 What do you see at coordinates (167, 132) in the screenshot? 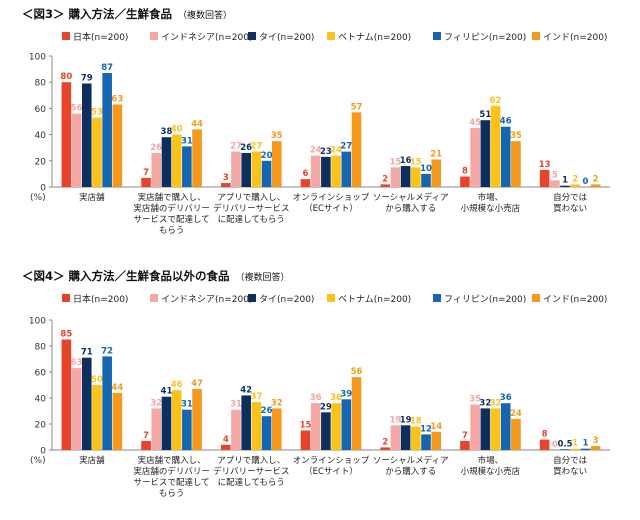
I see `bar-value-label: 38` at bounding box center [167, 132].